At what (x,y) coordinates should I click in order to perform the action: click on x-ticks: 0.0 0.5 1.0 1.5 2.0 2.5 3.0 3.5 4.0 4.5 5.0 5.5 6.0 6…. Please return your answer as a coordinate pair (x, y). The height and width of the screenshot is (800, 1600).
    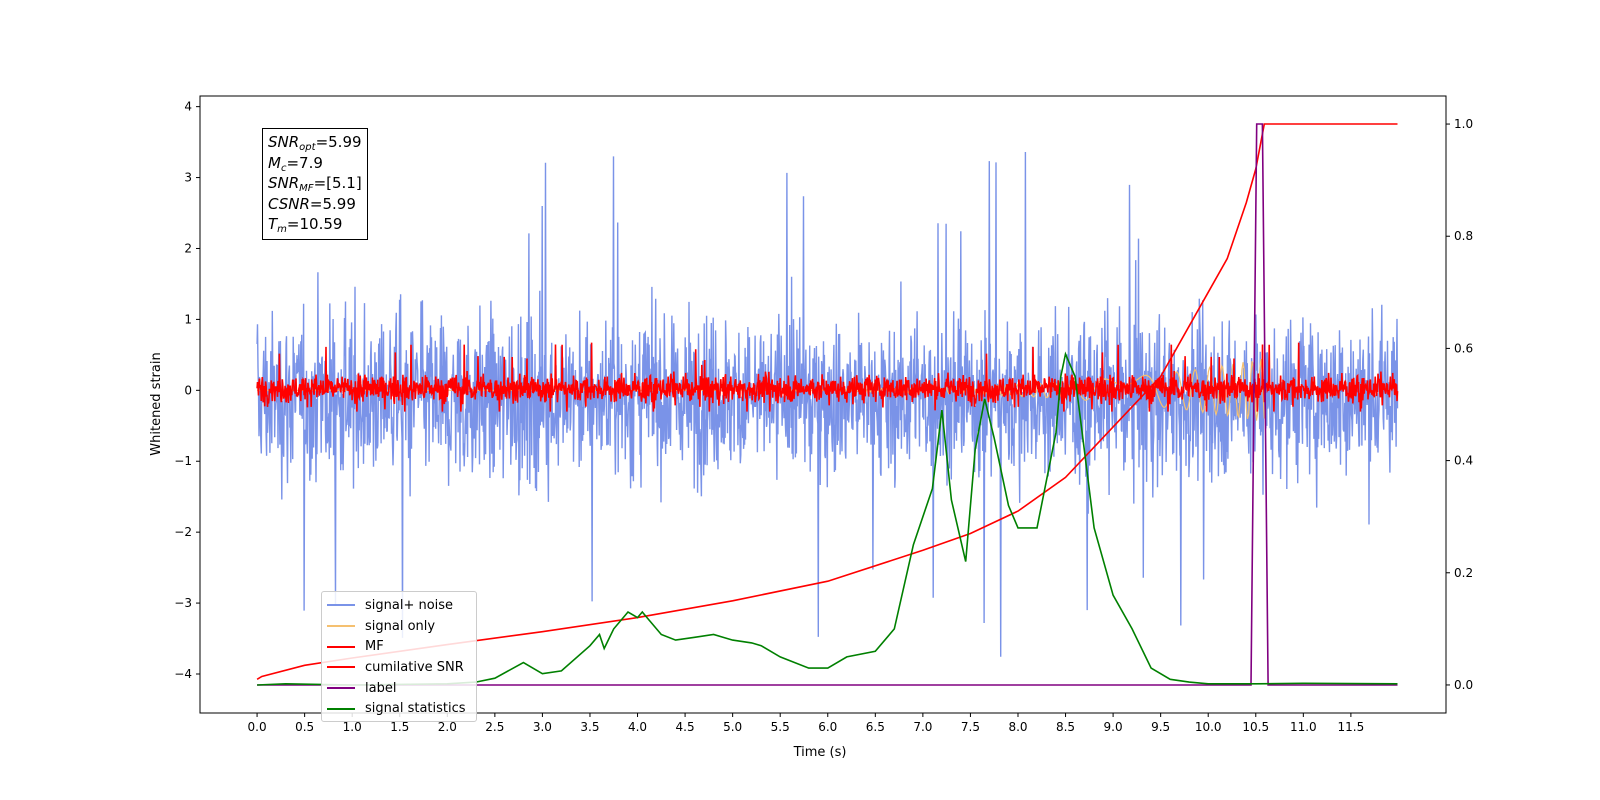
    Looking at the image, I should click on (806, 723).